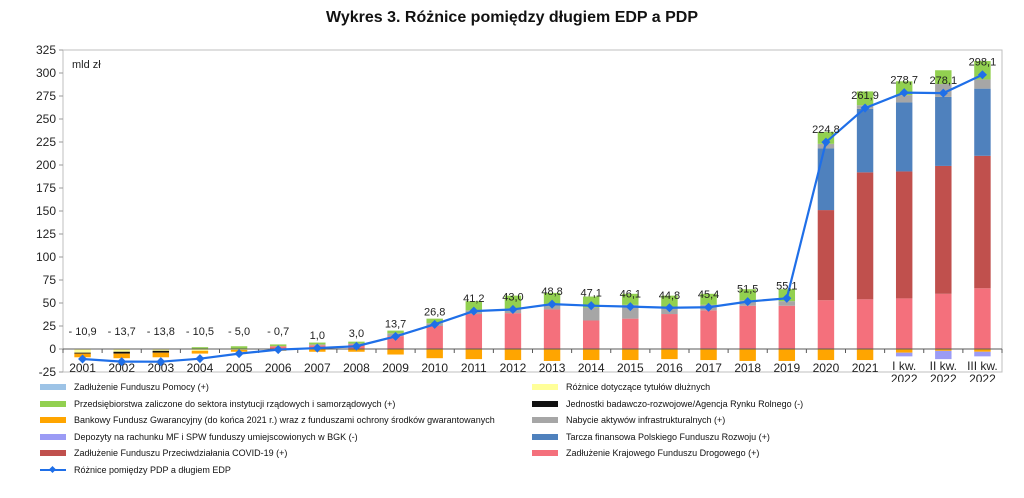  What do you see at coordinates (708, 368) in the screenshot?
I see `x-tick-label: 2017` at bounding box center [708, 368].